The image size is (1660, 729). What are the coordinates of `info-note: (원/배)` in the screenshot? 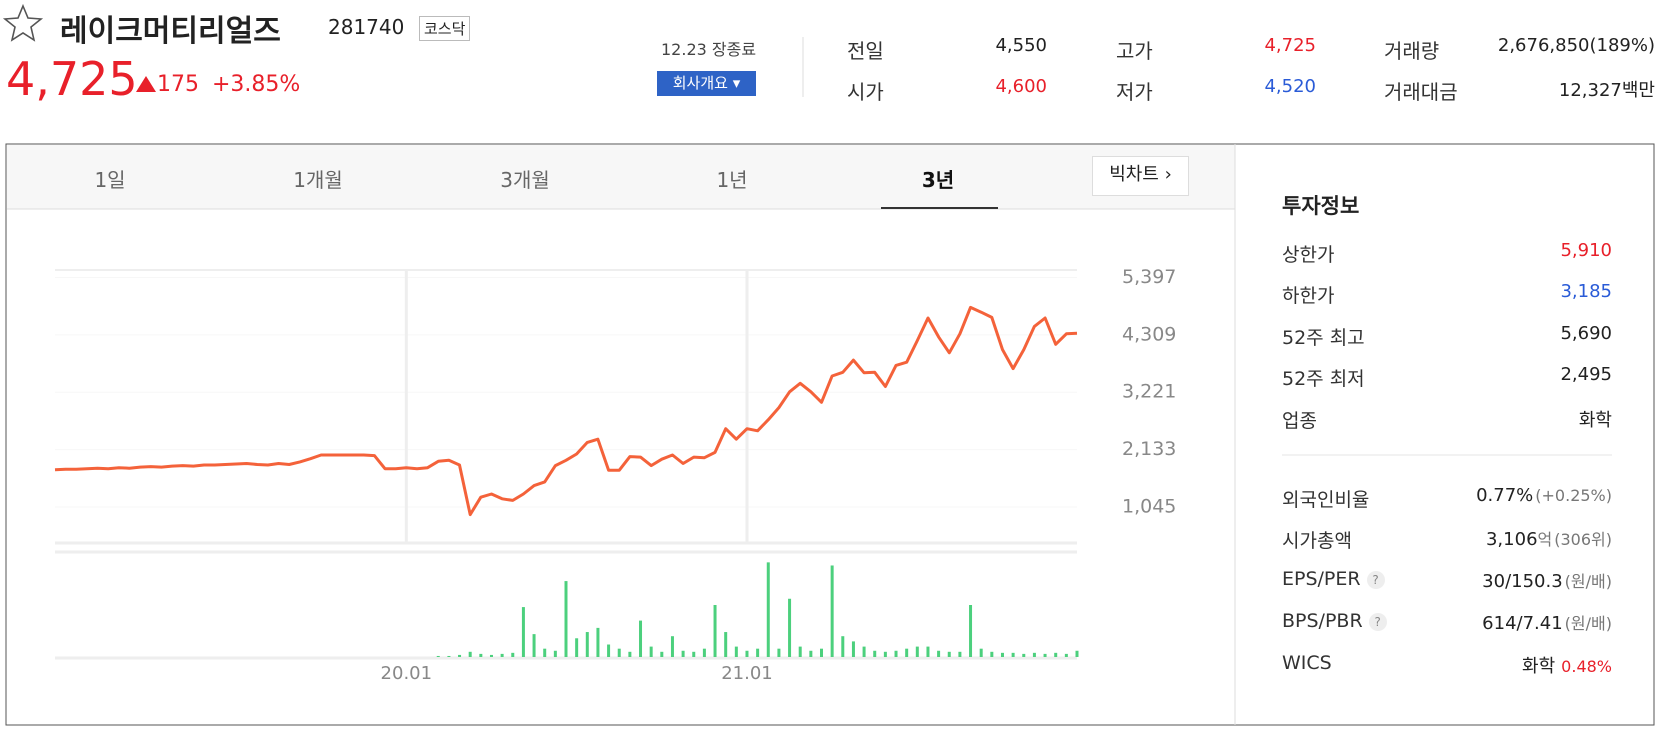 It's located at (1588, 623).